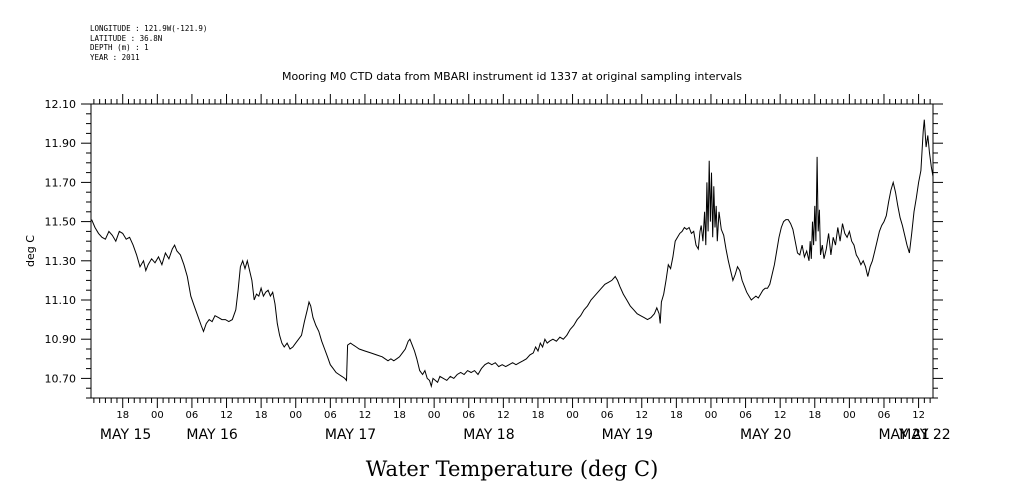  What do you see at coordinates (61, 261) in the screenshot?
I see `y-tick-label: 11.30` at bounding box center [61, 261].